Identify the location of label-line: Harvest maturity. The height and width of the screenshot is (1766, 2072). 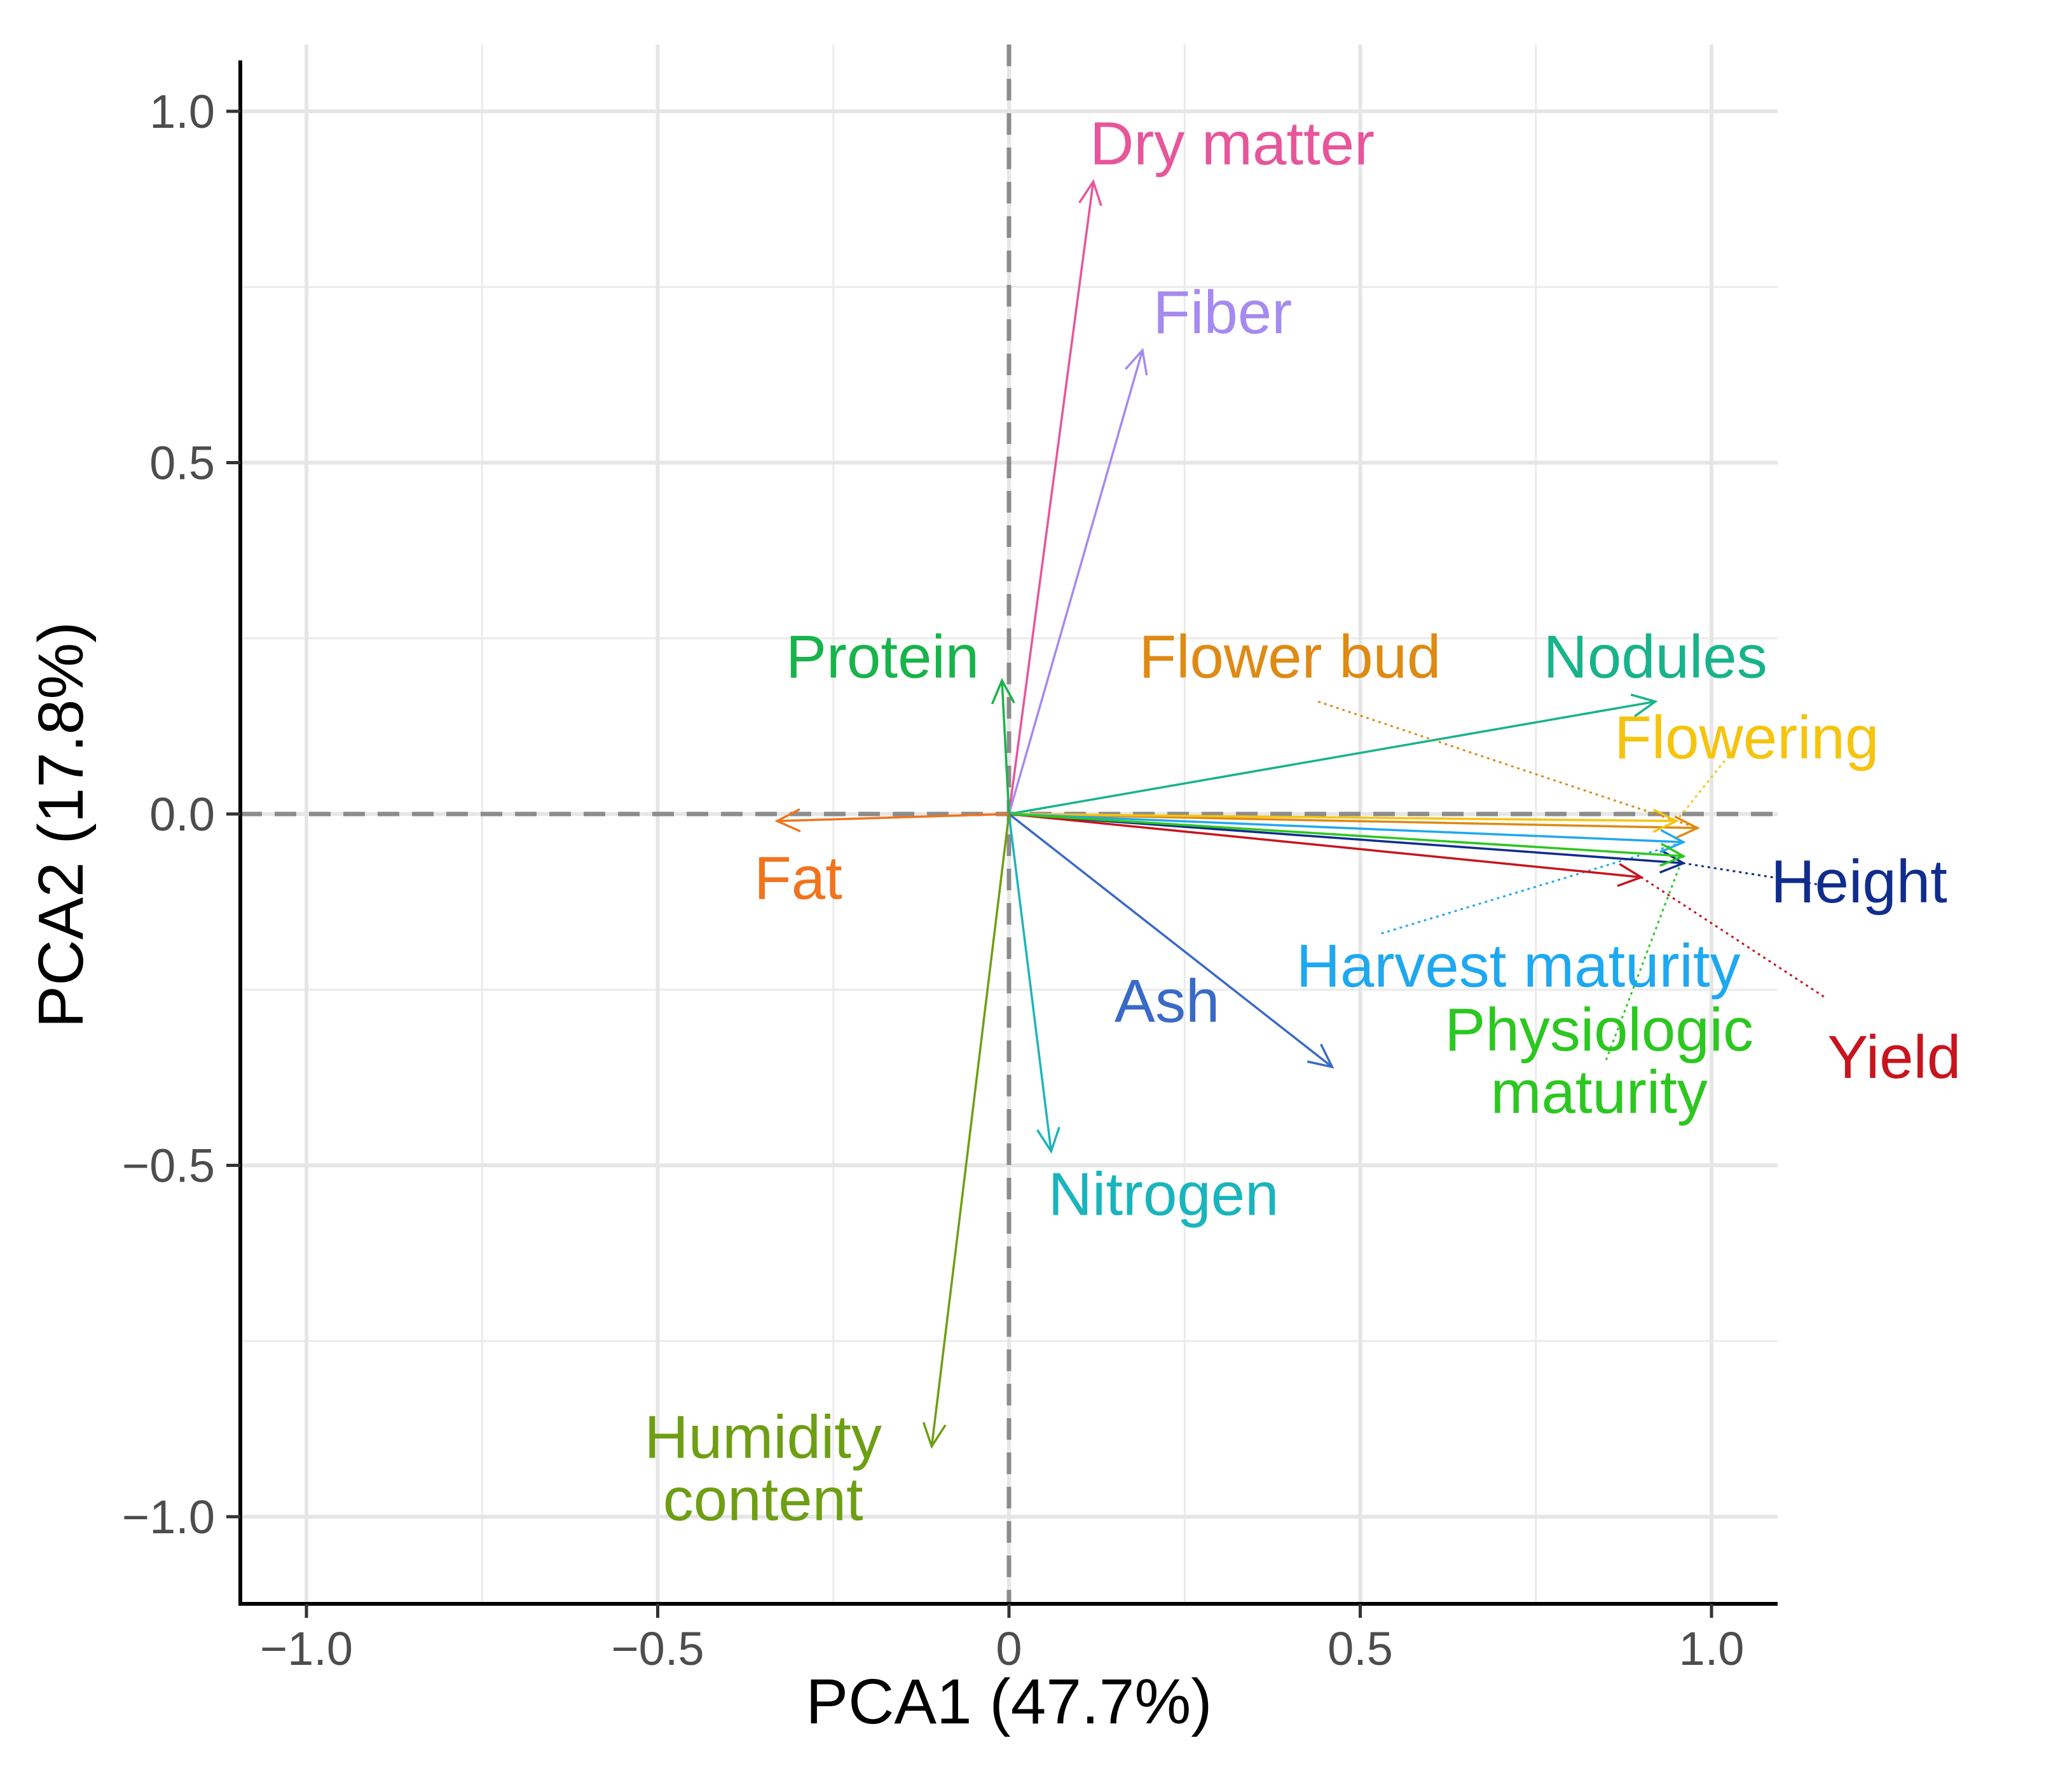
(1518, 966).